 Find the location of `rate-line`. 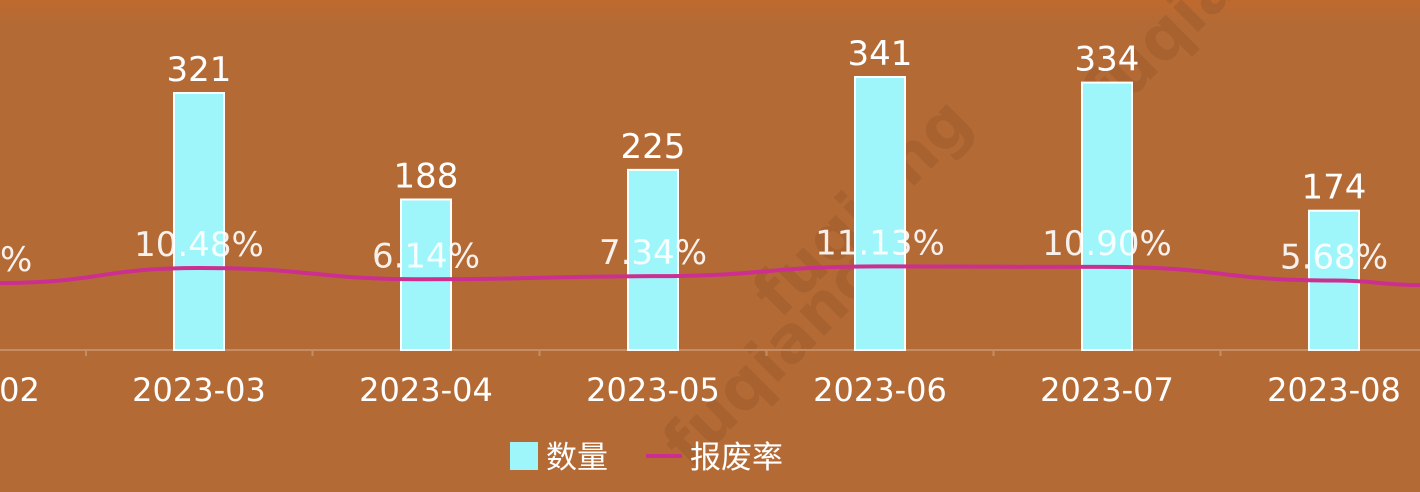

rate-line is located at coordinates (710, 275).